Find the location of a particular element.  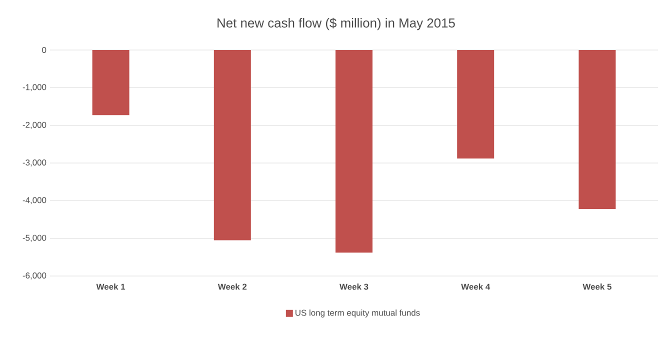

x-tick-label: Week 5 is located at coordinates (597, 287).